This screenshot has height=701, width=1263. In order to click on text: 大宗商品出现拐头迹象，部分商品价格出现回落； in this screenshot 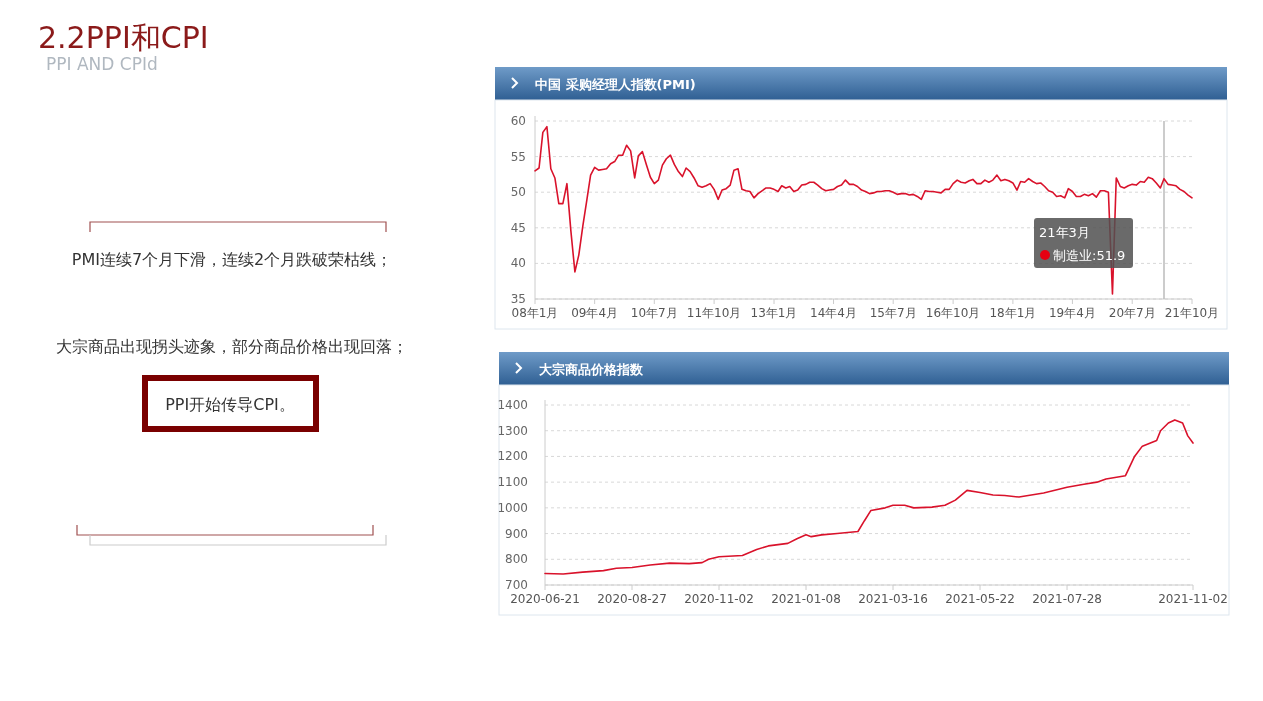, I will do `click(232, 346)`.